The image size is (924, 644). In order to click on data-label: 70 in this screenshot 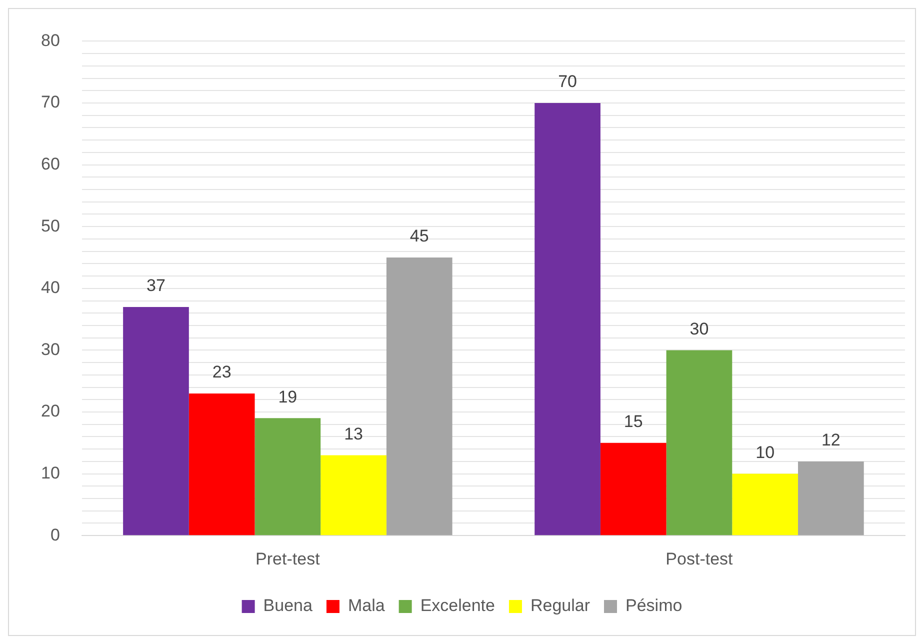, I will do `click(567, 82)`.